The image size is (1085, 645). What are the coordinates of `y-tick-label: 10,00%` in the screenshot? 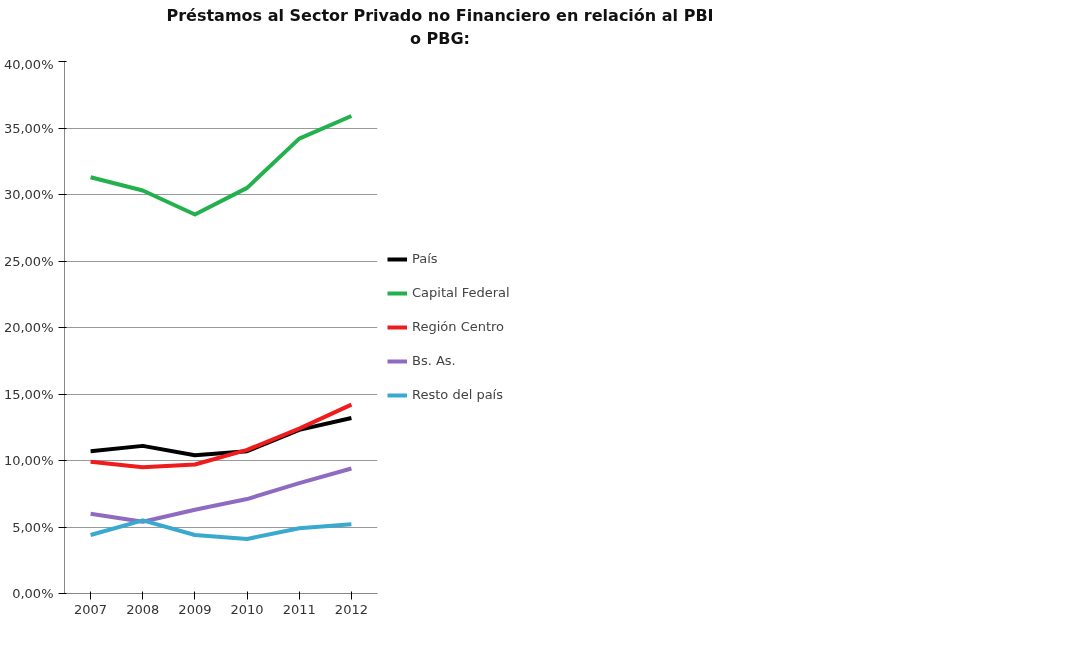 It's located at (28, 460).